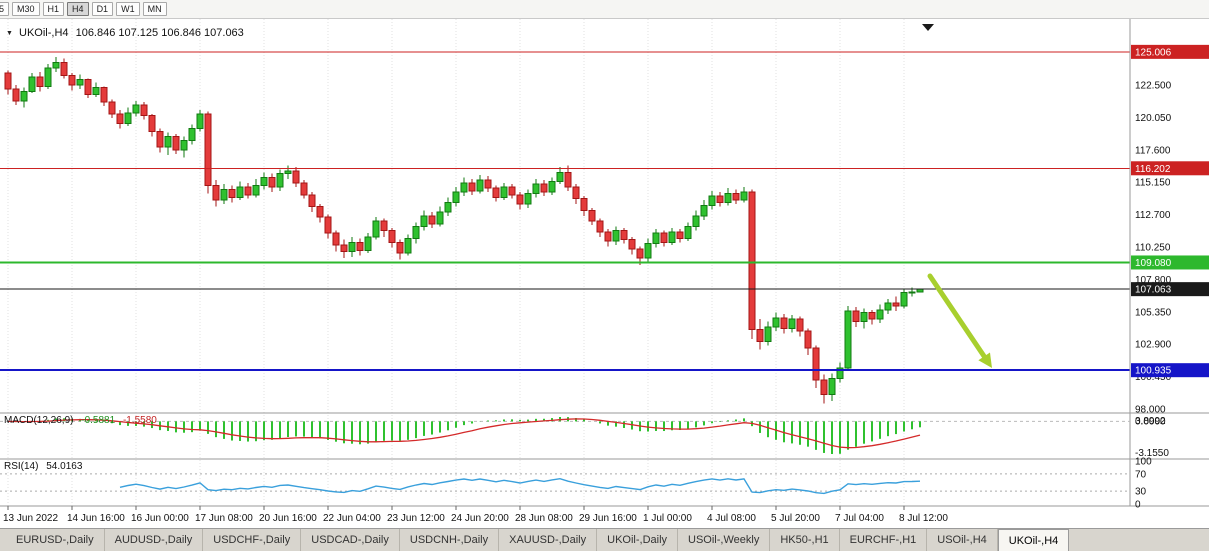  I want to click on svg-text: 100, so click(1143, 462).